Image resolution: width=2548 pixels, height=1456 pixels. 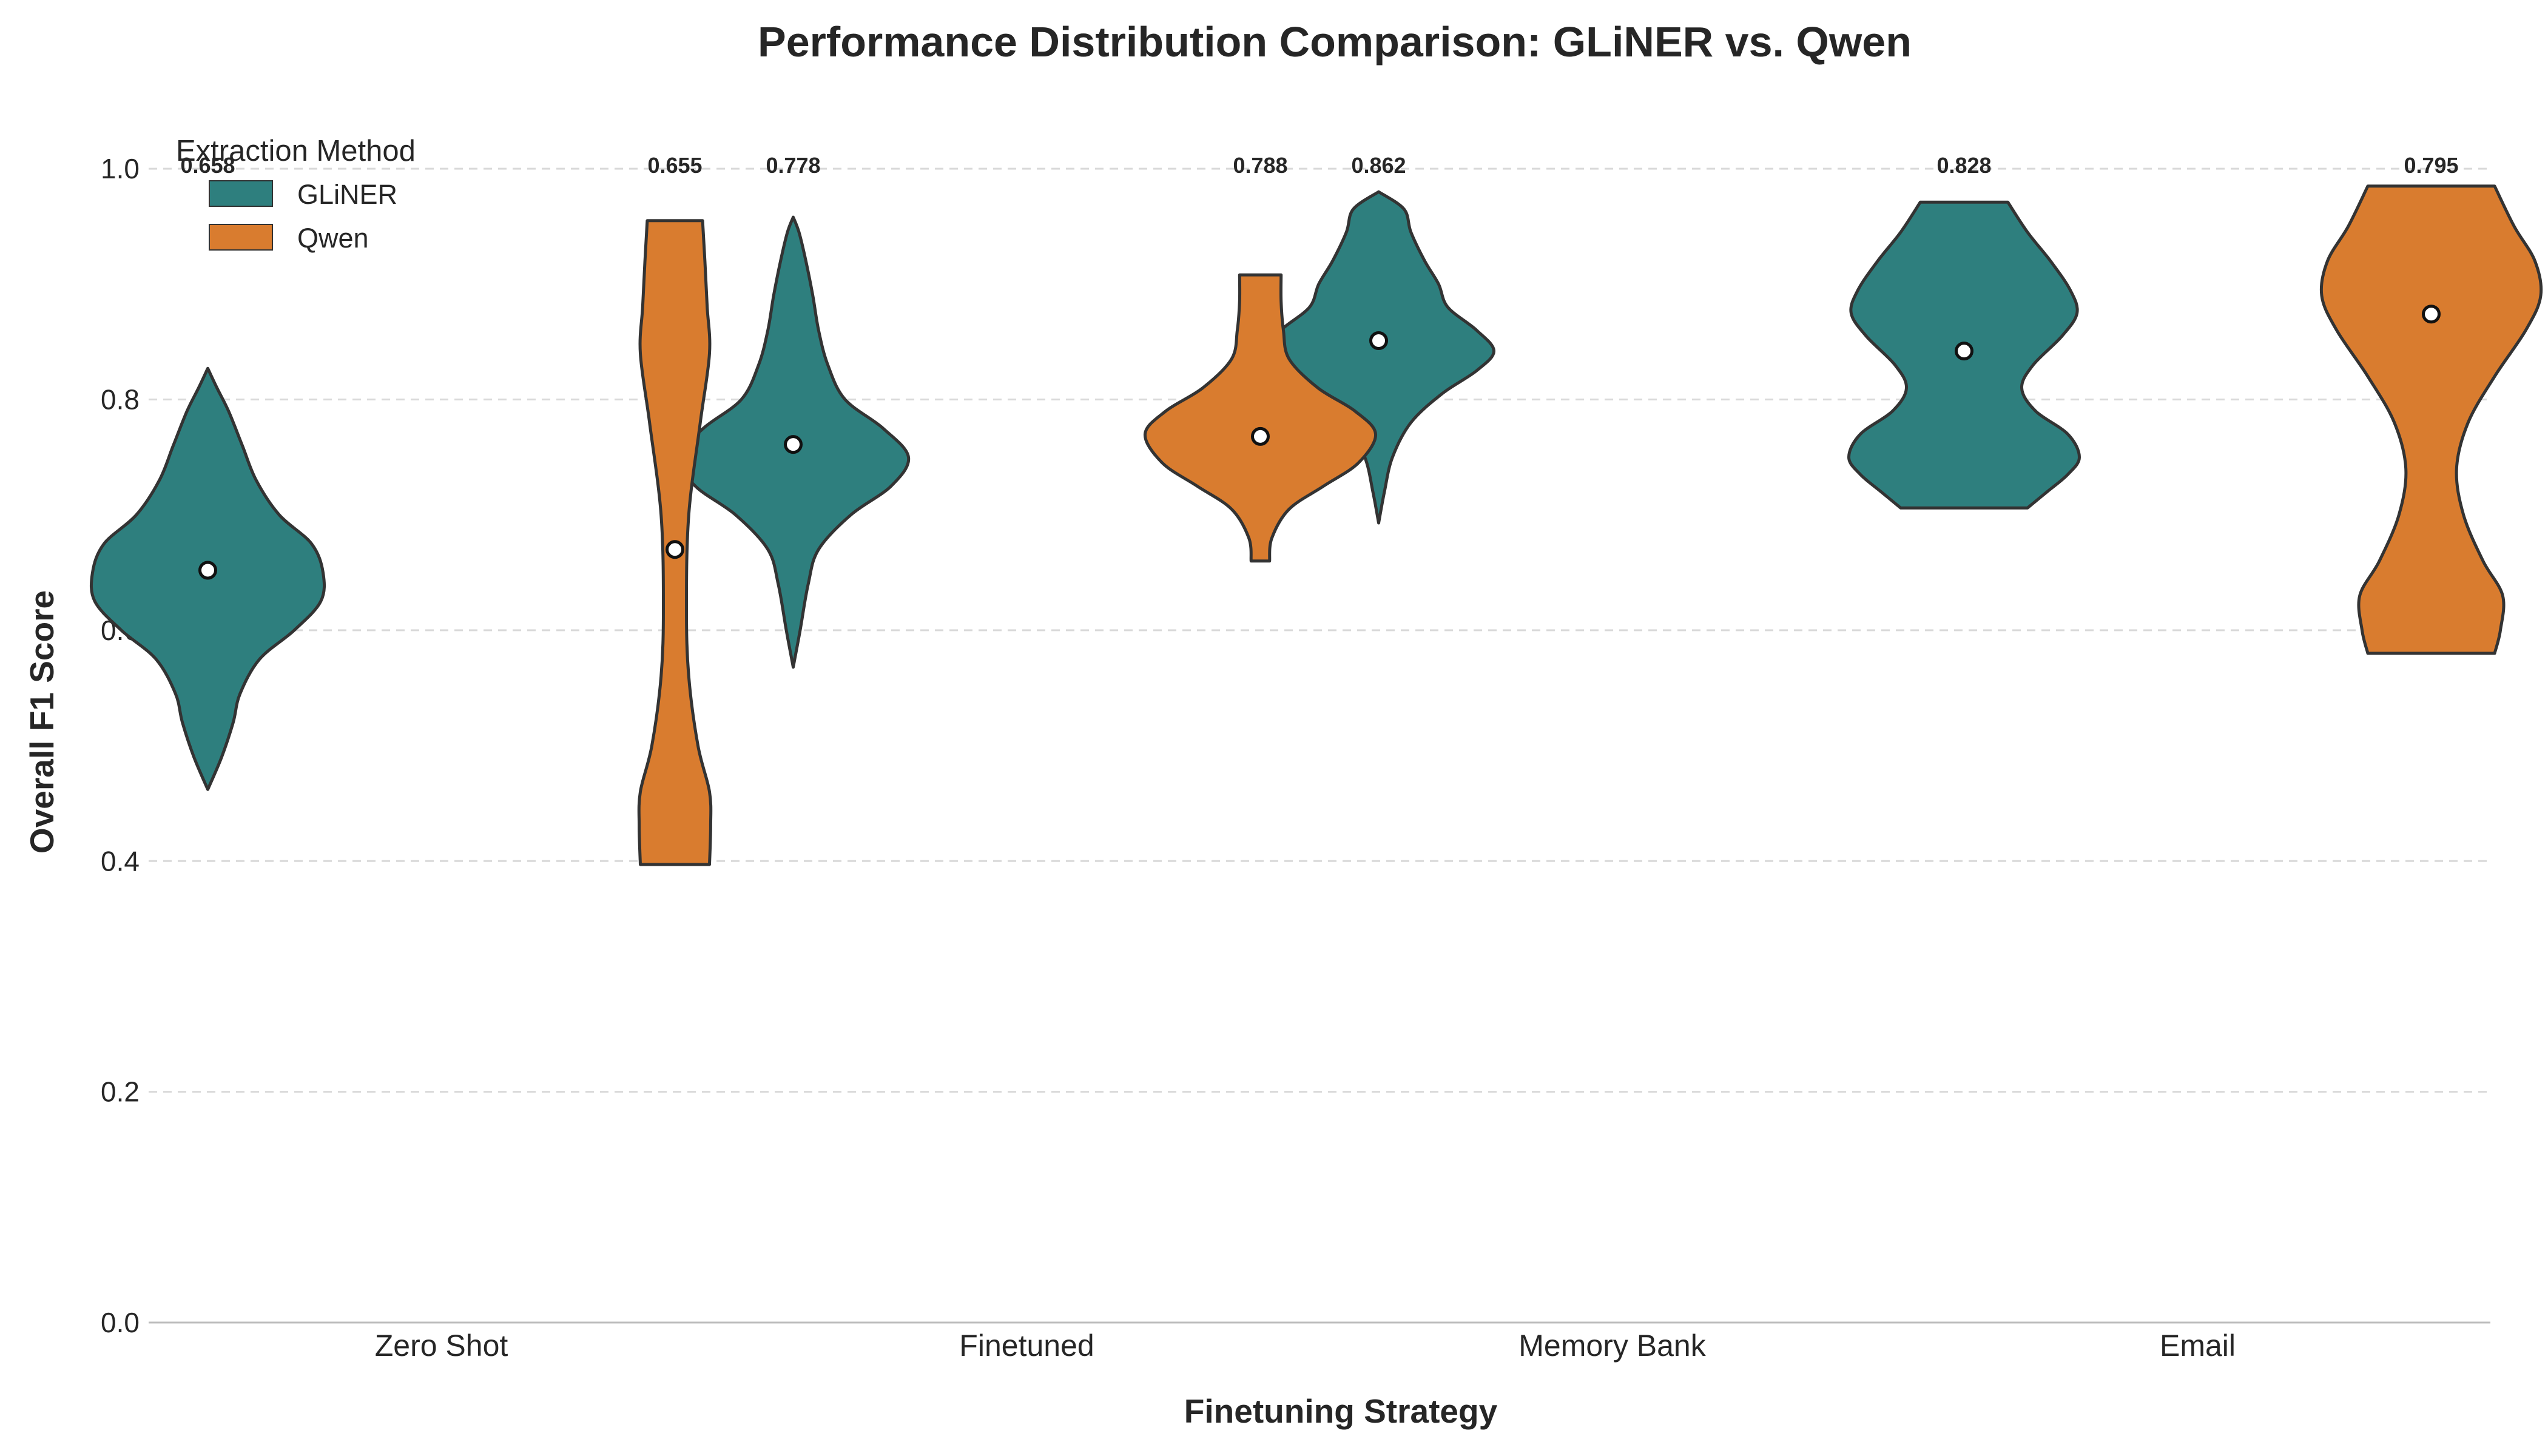 I want to click on y-tick-label: 0.8, so click(x=120, y=400).